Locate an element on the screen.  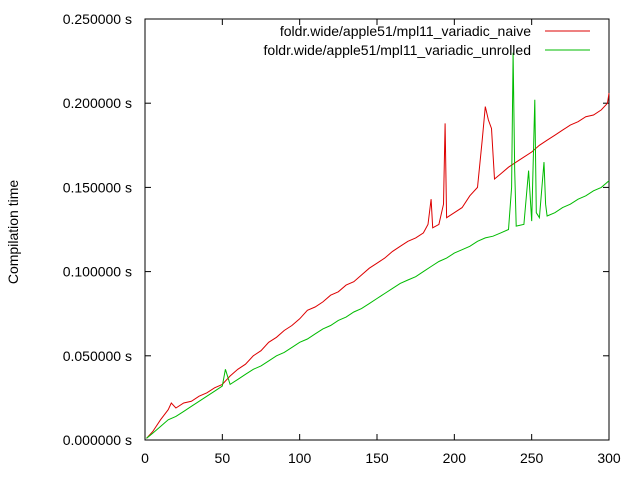
x-tick-label: 250 is located at coordinates (532, 458).